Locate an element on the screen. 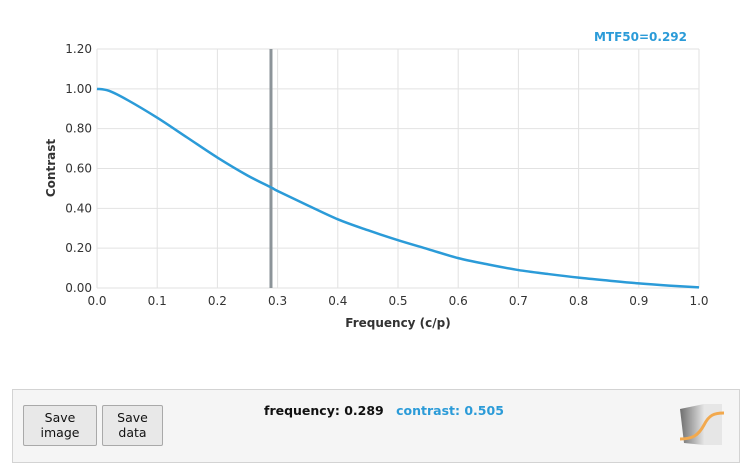 This screenshot has height=473, width=750. y-tick-label: 0.00 is located at coordinates (78, 288).